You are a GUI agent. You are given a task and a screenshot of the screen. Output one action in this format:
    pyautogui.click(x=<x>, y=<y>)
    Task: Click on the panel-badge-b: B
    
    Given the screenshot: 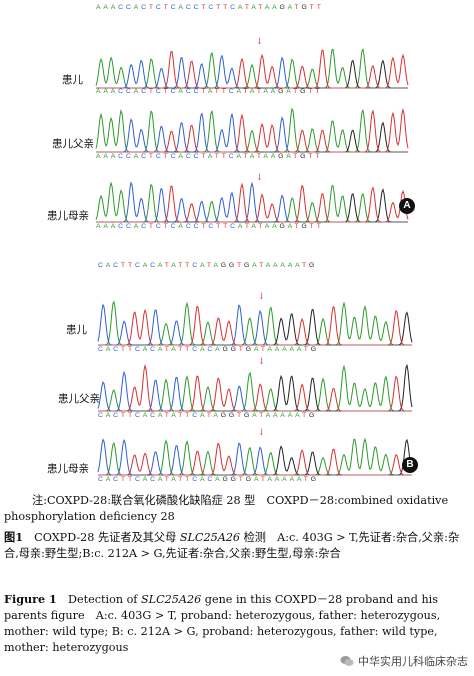 What is the action you would take?
    pyautogui.click(x=410, y=465)
    